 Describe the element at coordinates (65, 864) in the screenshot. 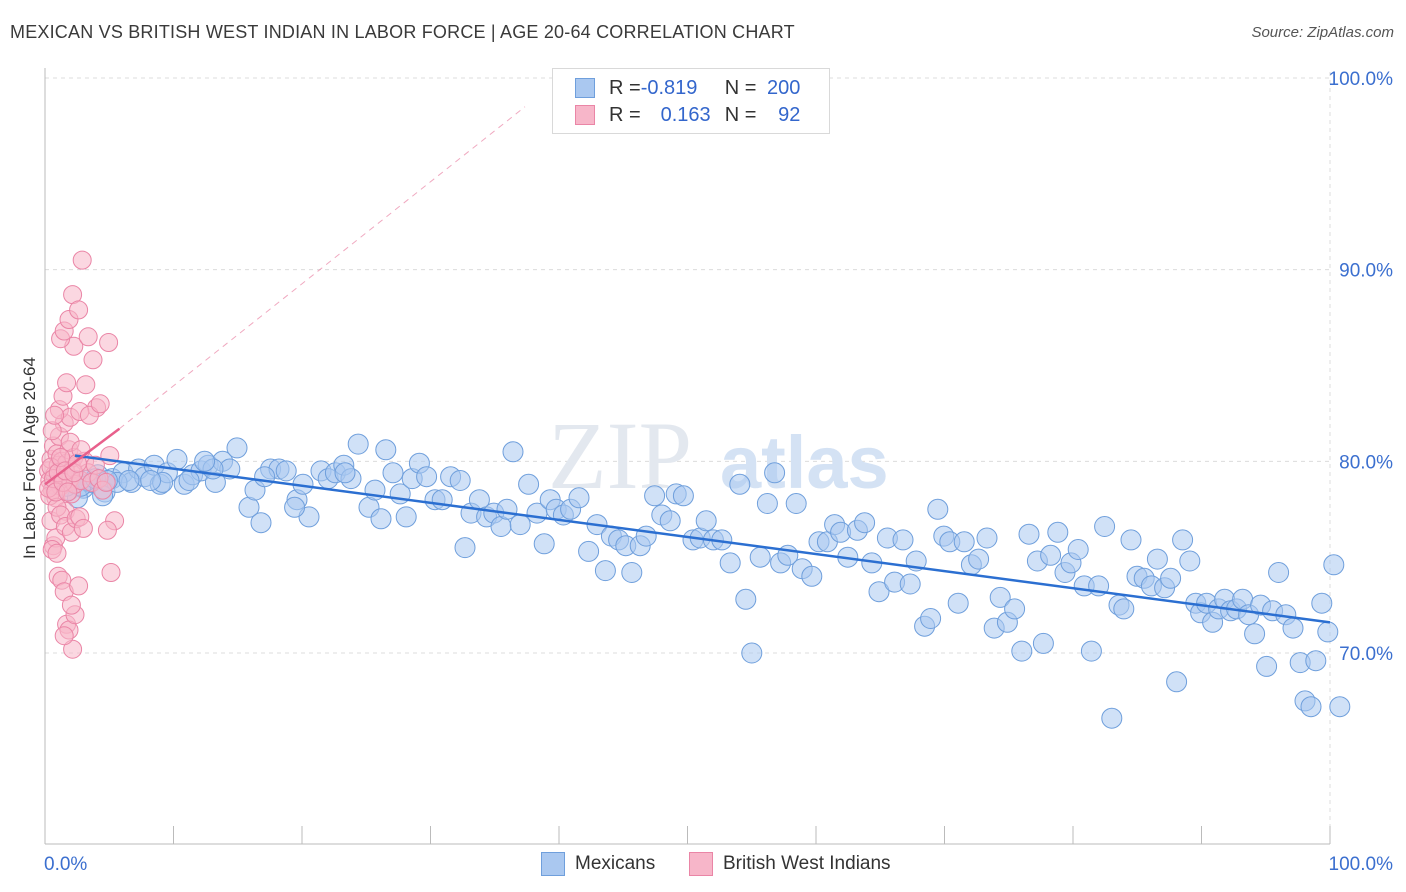

I see `x-tick-label: 0.0%` at that location.